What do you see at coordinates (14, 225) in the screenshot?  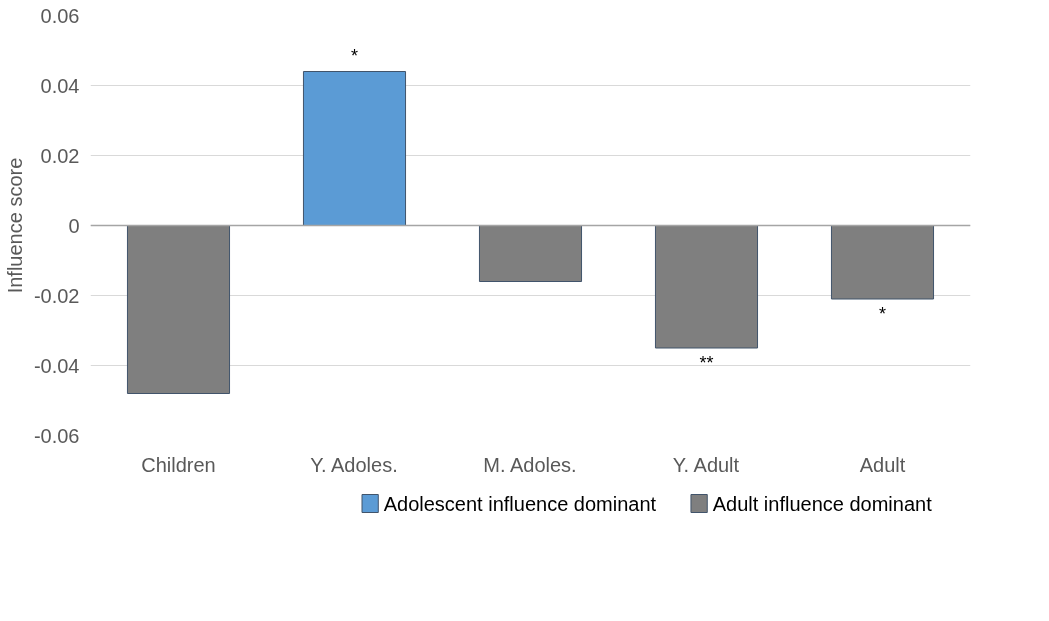 I see `y-axis-title: Influence score` at bounding box center [14, 225].